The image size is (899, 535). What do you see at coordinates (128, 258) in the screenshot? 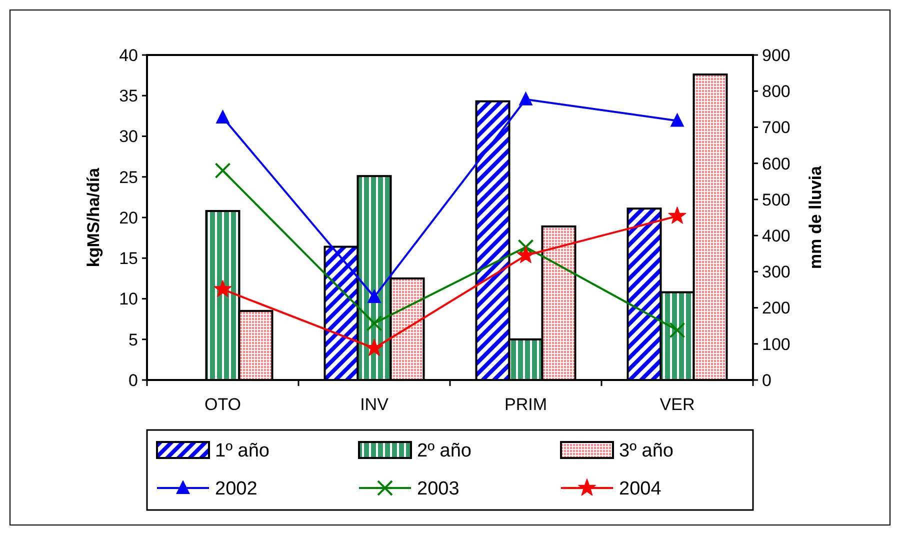
I see `y-tick-label: 15` at bounding box center [128, 258].